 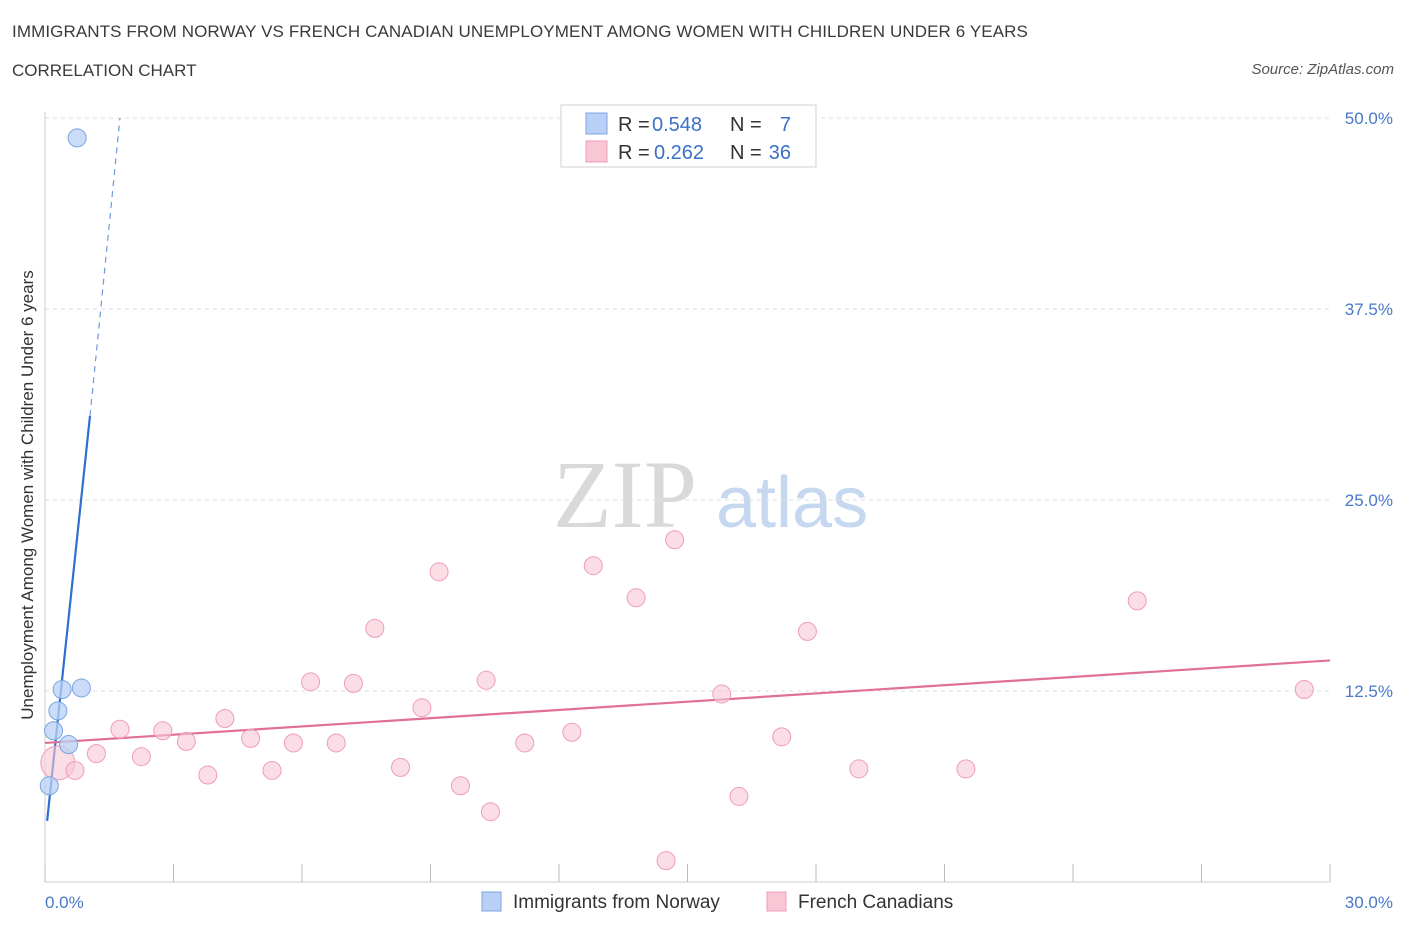 What do you see at coordinates (1369, 902) in the screenshot?
I see `x-tick-label-max: 30.0%` at bounding box center [1369, 902].